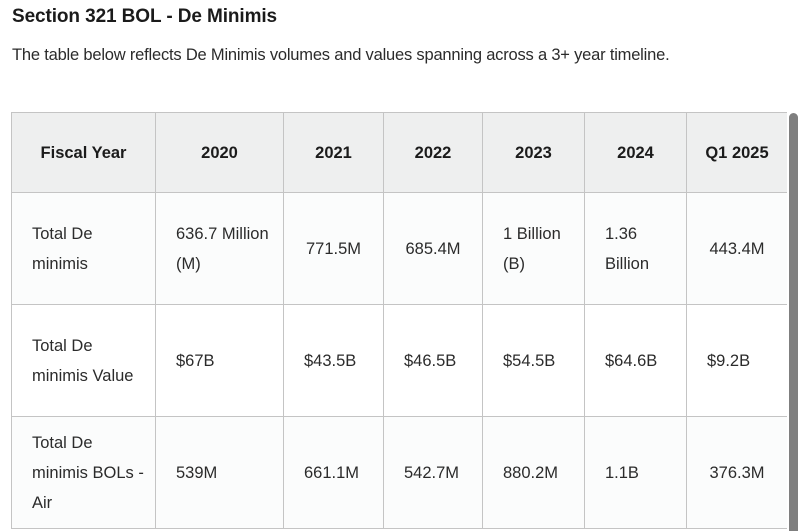 This screenshot has height=531, width=803. I want to click on table-cell: 685.4M, so click(433, 248).